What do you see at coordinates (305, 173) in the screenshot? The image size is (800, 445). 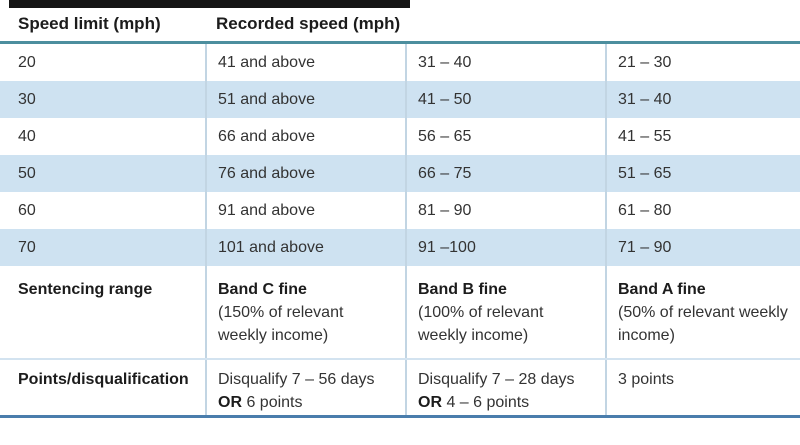 I see `band-c-range: 76 and above` at bounding box center [305, 173].